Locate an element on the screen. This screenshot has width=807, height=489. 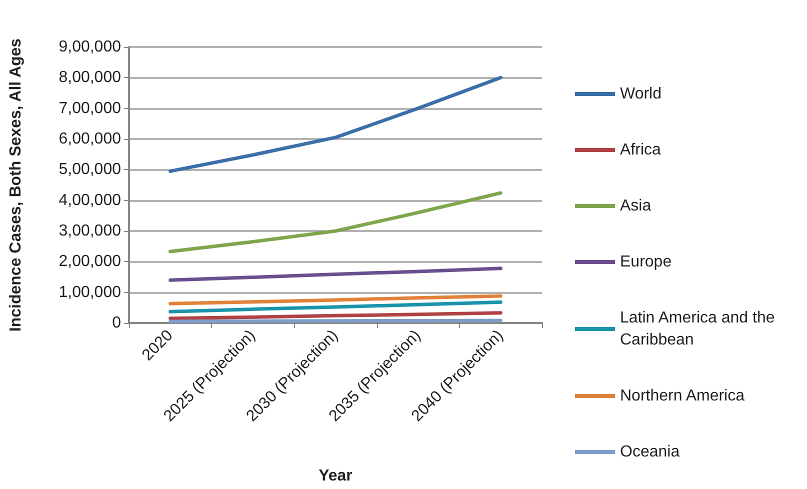
y-tick-label: 1,00,000 is located at coordinates (90, 292).